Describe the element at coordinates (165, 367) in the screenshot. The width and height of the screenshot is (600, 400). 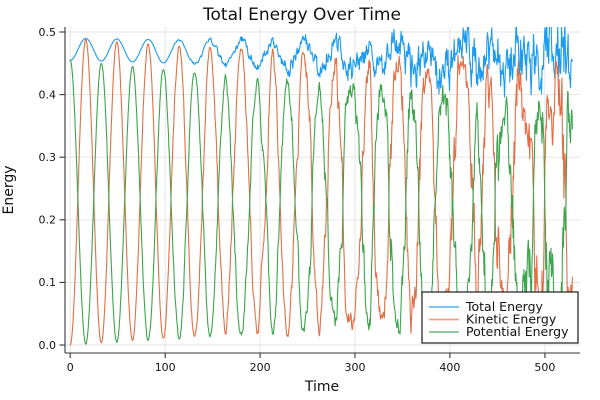
I see `x-tick-label-100: 100` at that location.